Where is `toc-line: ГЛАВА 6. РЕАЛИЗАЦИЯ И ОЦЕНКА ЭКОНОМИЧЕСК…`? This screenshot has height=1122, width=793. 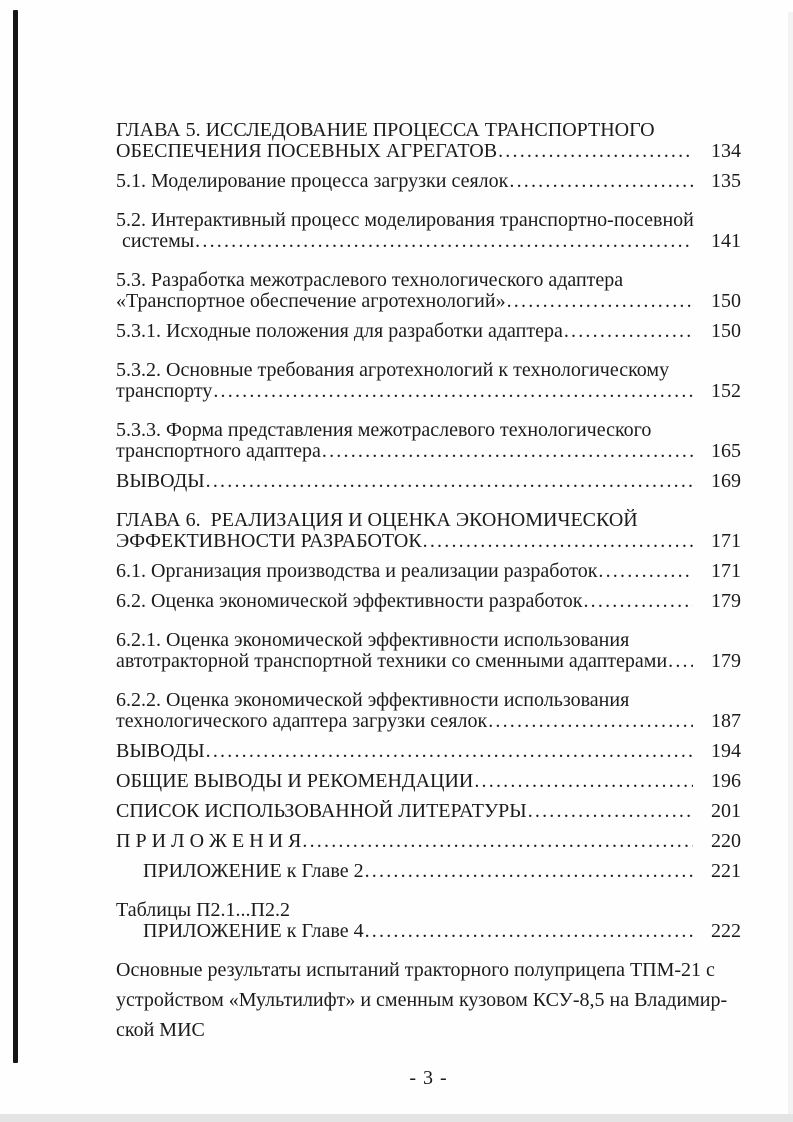
toc-line: ГЛАВА 6. РЕАЛИЗАЦИЯ И ОЦЕНКА ЭКОНОМИЧЕСК… is located at coordinates (428, 513).